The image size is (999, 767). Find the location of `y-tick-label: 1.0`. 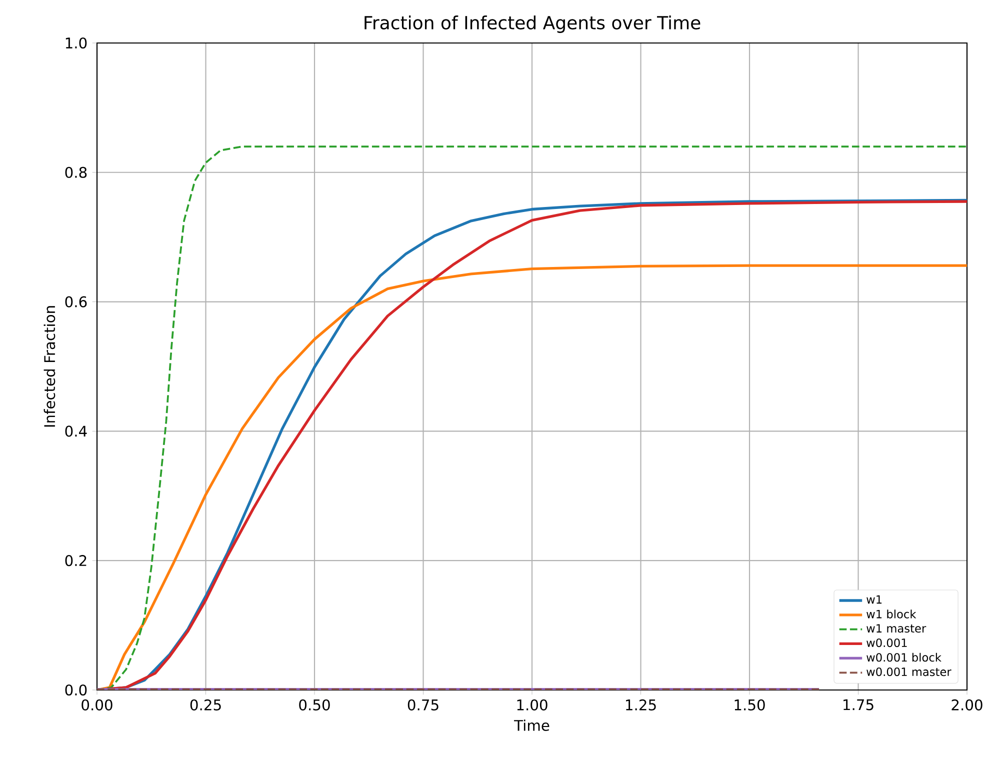

y-tick-label: 1.0 is located at coordinates (76, 43).